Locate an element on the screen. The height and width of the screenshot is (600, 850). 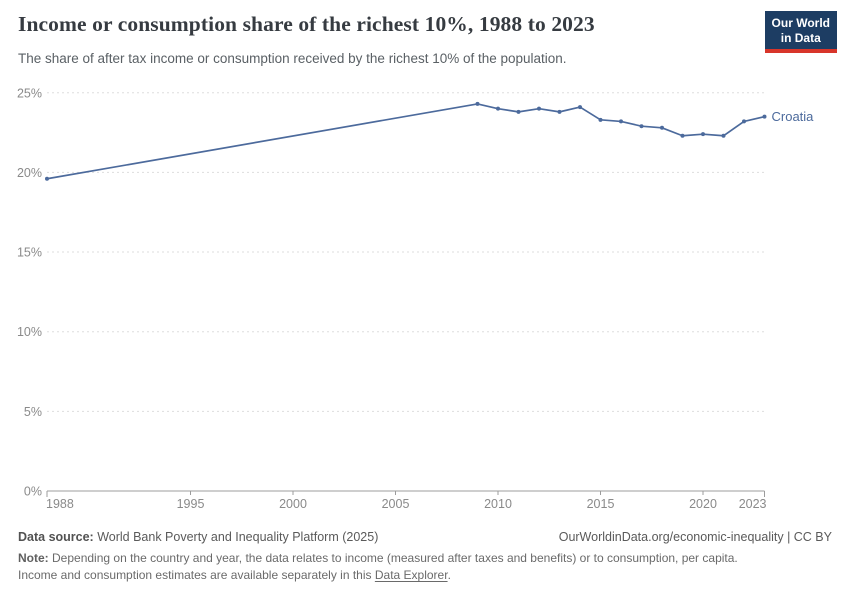
data-source-label: Data source: is located at coordinates (56, 537).